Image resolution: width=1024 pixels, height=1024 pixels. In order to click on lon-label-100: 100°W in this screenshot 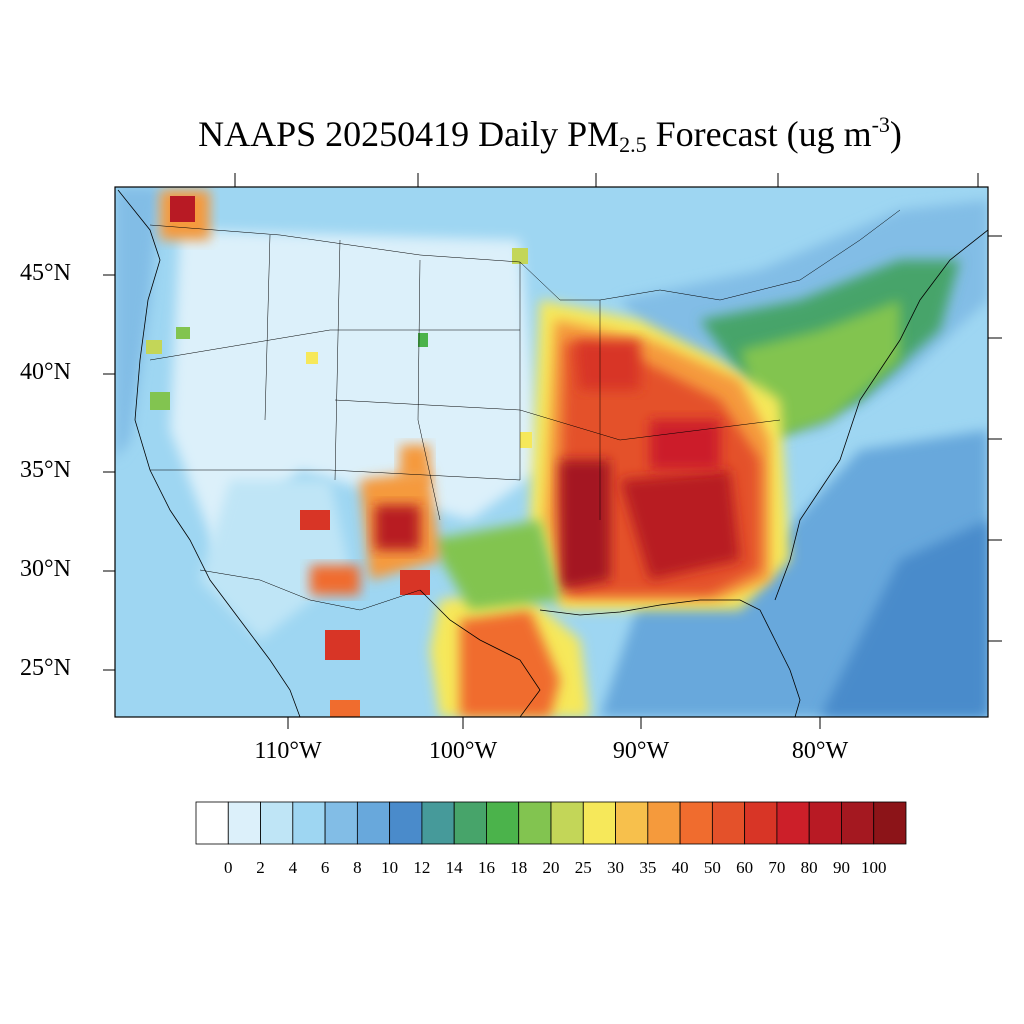, I will do `click(463, 751)`.